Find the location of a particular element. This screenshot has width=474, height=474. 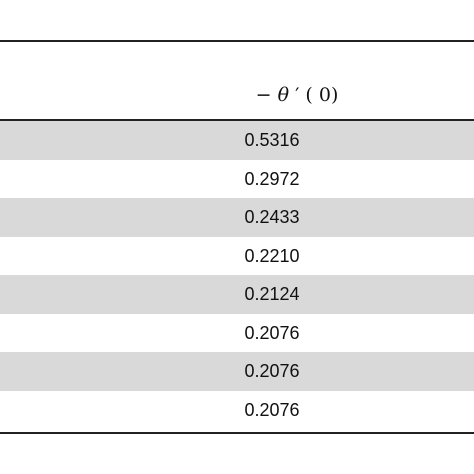

table-header-rule is located at coordinates (237, 120).